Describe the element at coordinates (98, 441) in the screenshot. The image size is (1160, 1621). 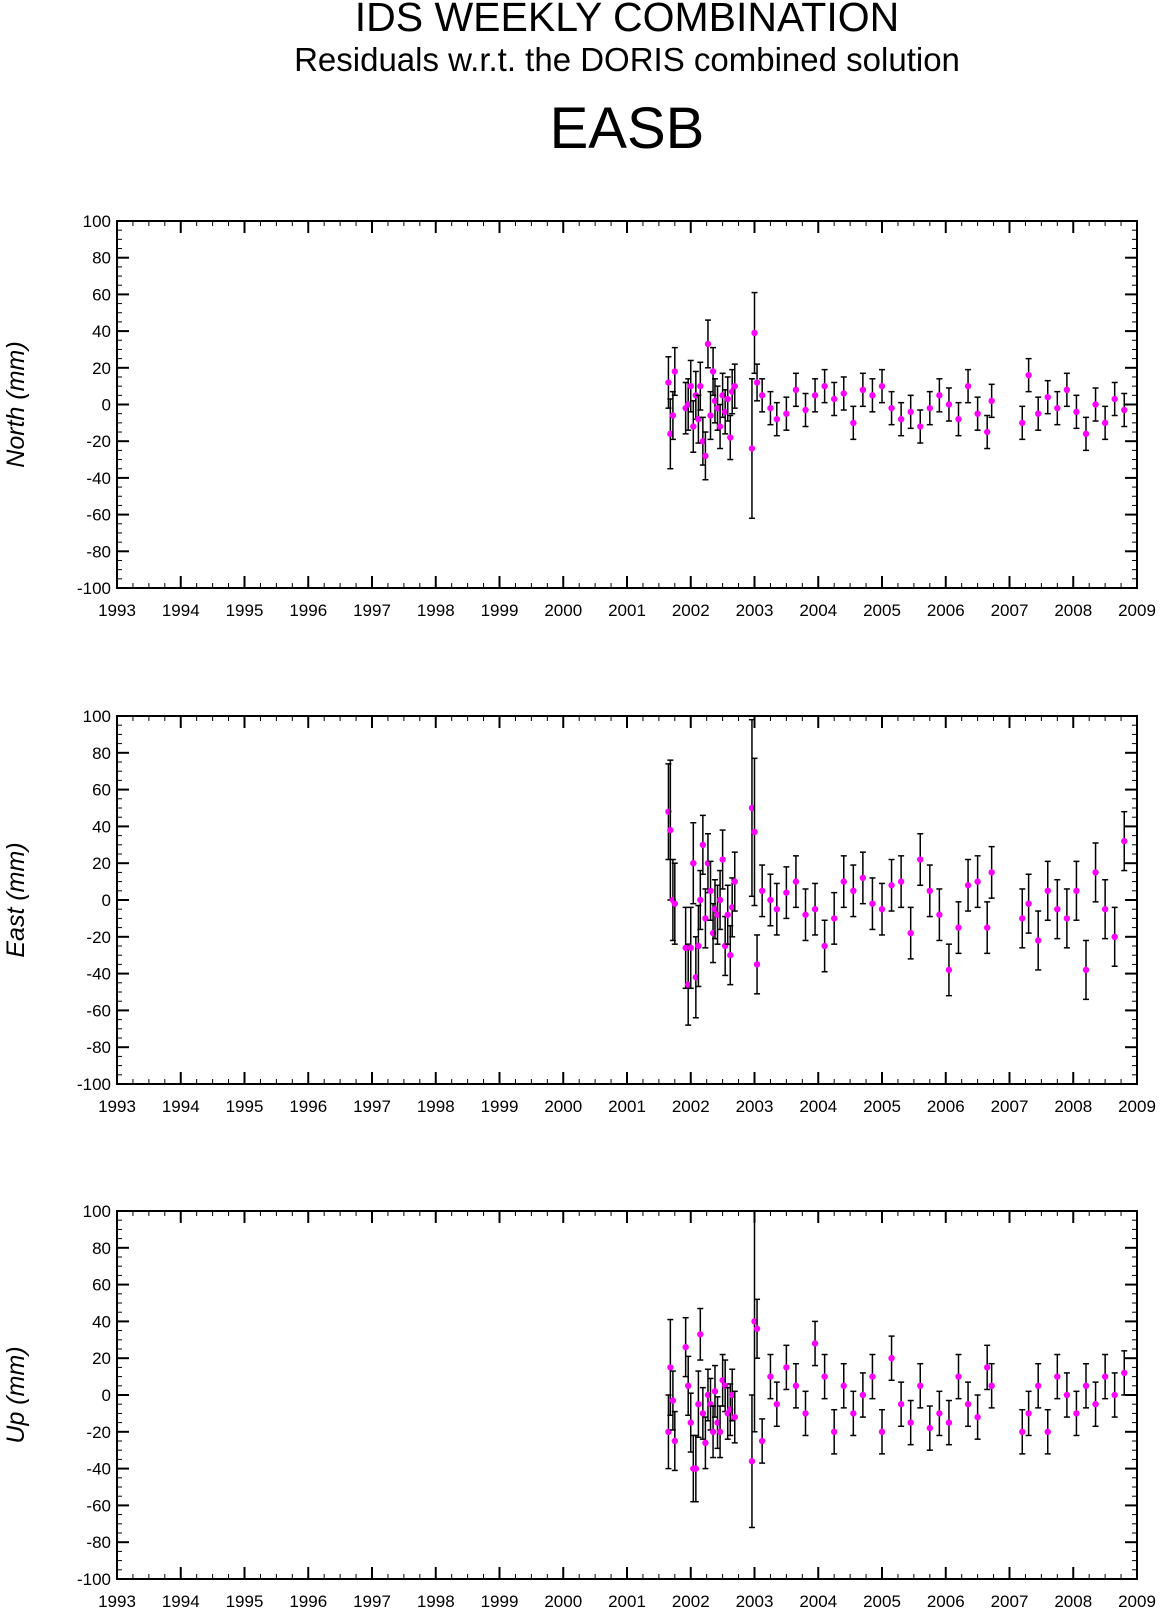
I see `y-tick-label: -20` at that location.